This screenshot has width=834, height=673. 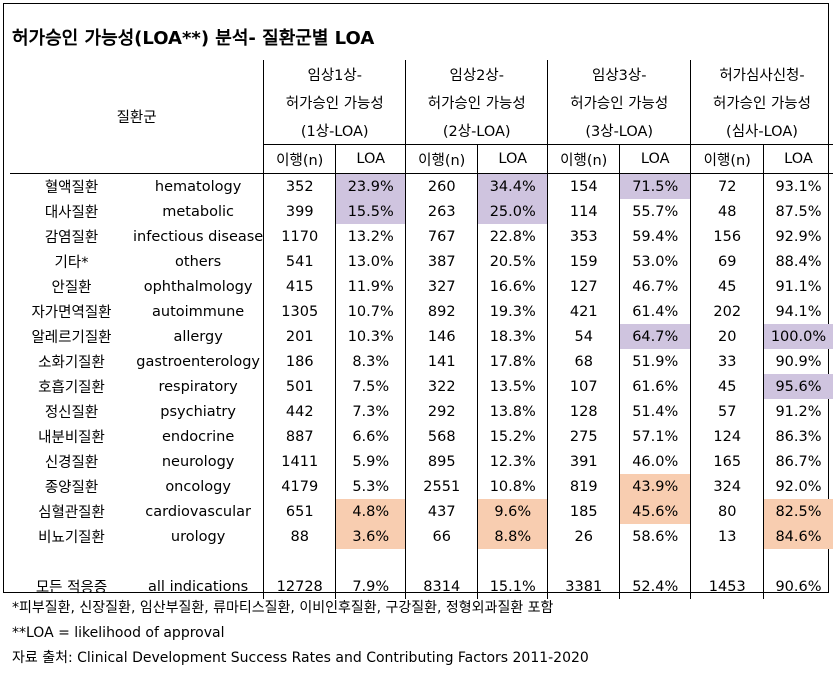 What do you see at coordinates (71, 488) in the screenshot?
I see `disease-name-kr: 종양질환` at bounding box center [71, 488].